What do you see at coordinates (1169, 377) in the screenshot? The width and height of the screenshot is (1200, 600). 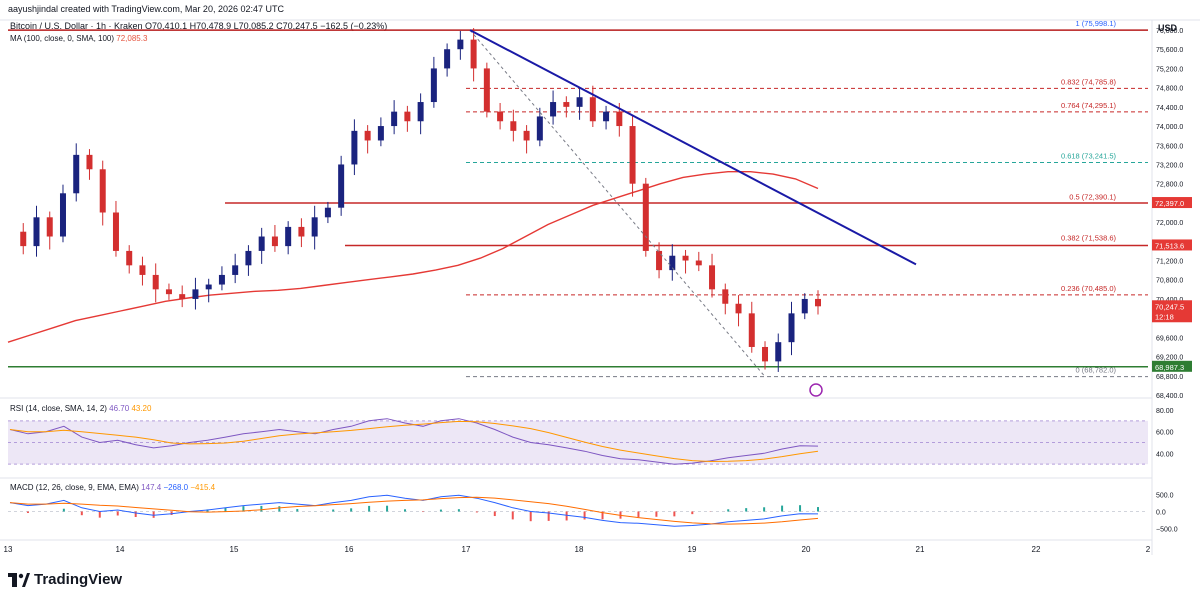 I see `y-tick-label: 68,800.0` at bounding box center [1169, 377].